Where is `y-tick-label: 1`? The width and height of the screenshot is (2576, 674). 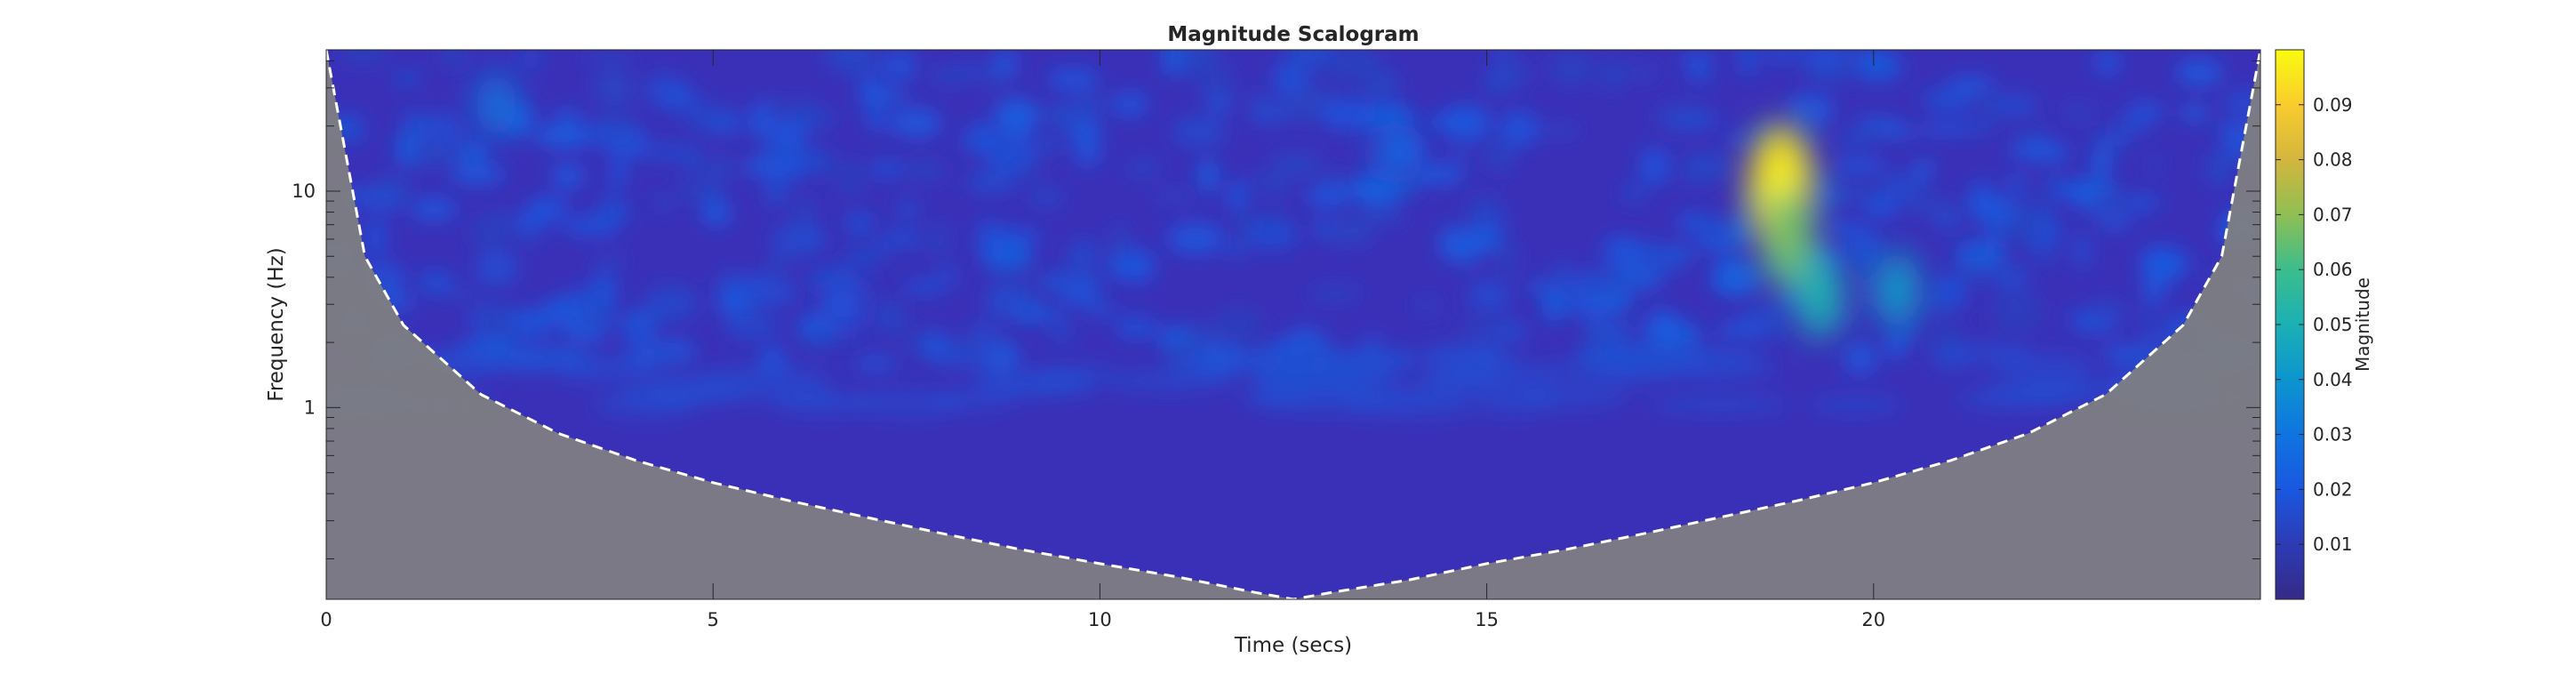
y-tick-label: 1 is located at coordinates (310, 408).